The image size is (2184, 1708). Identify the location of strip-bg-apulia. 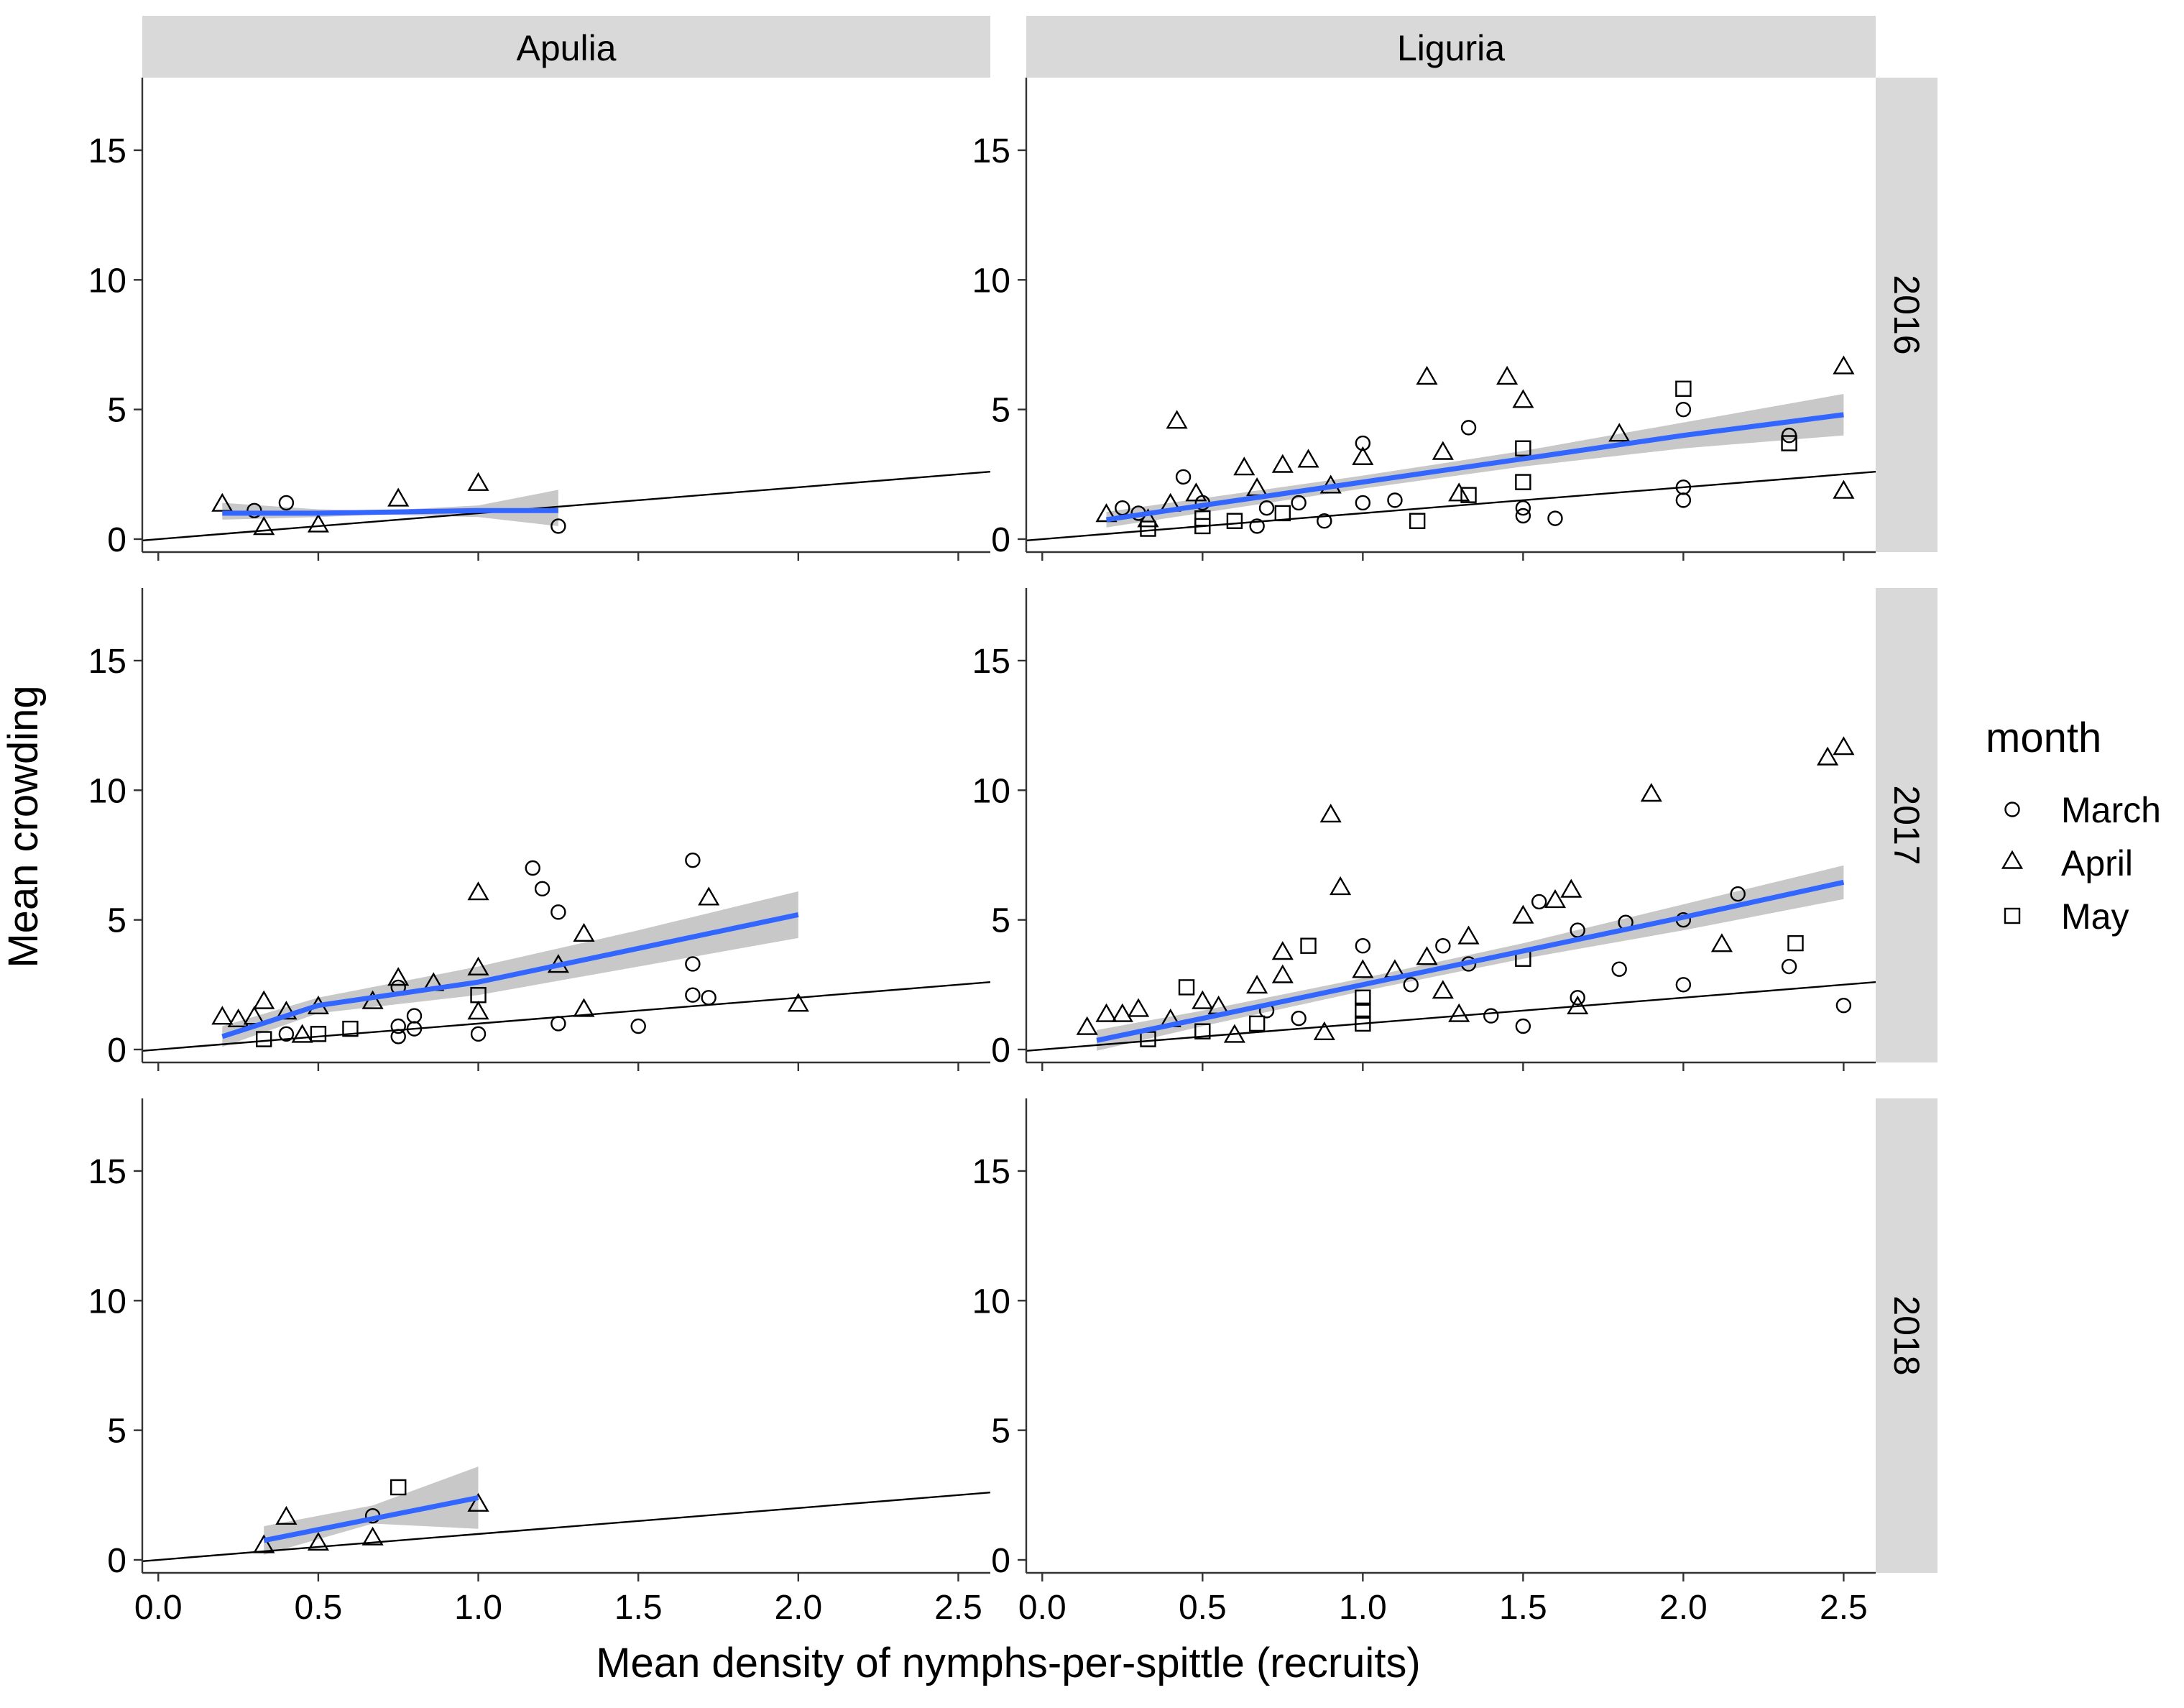
(566, 47).